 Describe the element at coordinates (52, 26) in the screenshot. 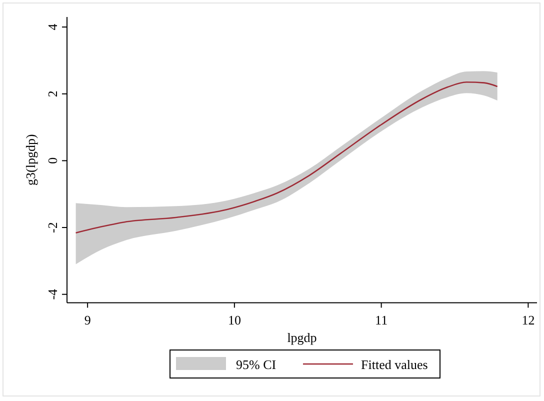

I see `y-tick-label: 4` at that location.